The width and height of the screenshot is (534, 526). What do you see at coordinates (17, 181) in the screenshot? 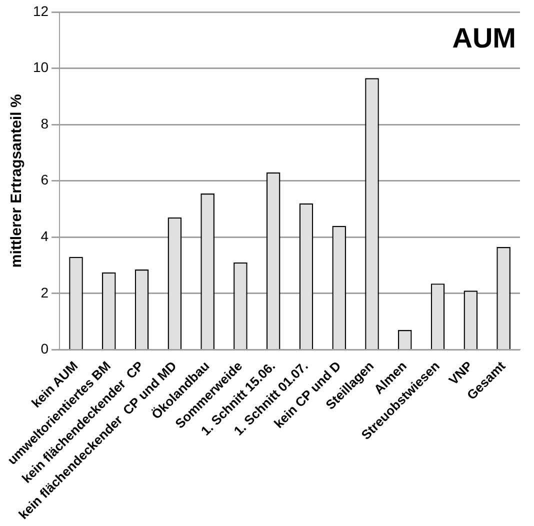
I see `y-axis-title: mittlerer Ertragsanteil %` at bounding box center [17, 181].